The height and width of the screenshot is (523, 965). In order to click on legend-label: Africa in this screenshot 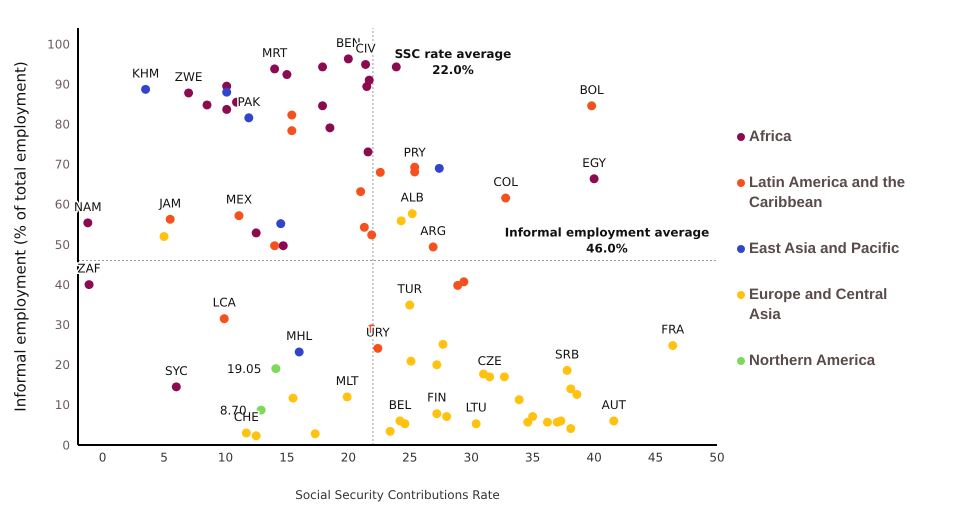, I will do `click(771, 136)`.